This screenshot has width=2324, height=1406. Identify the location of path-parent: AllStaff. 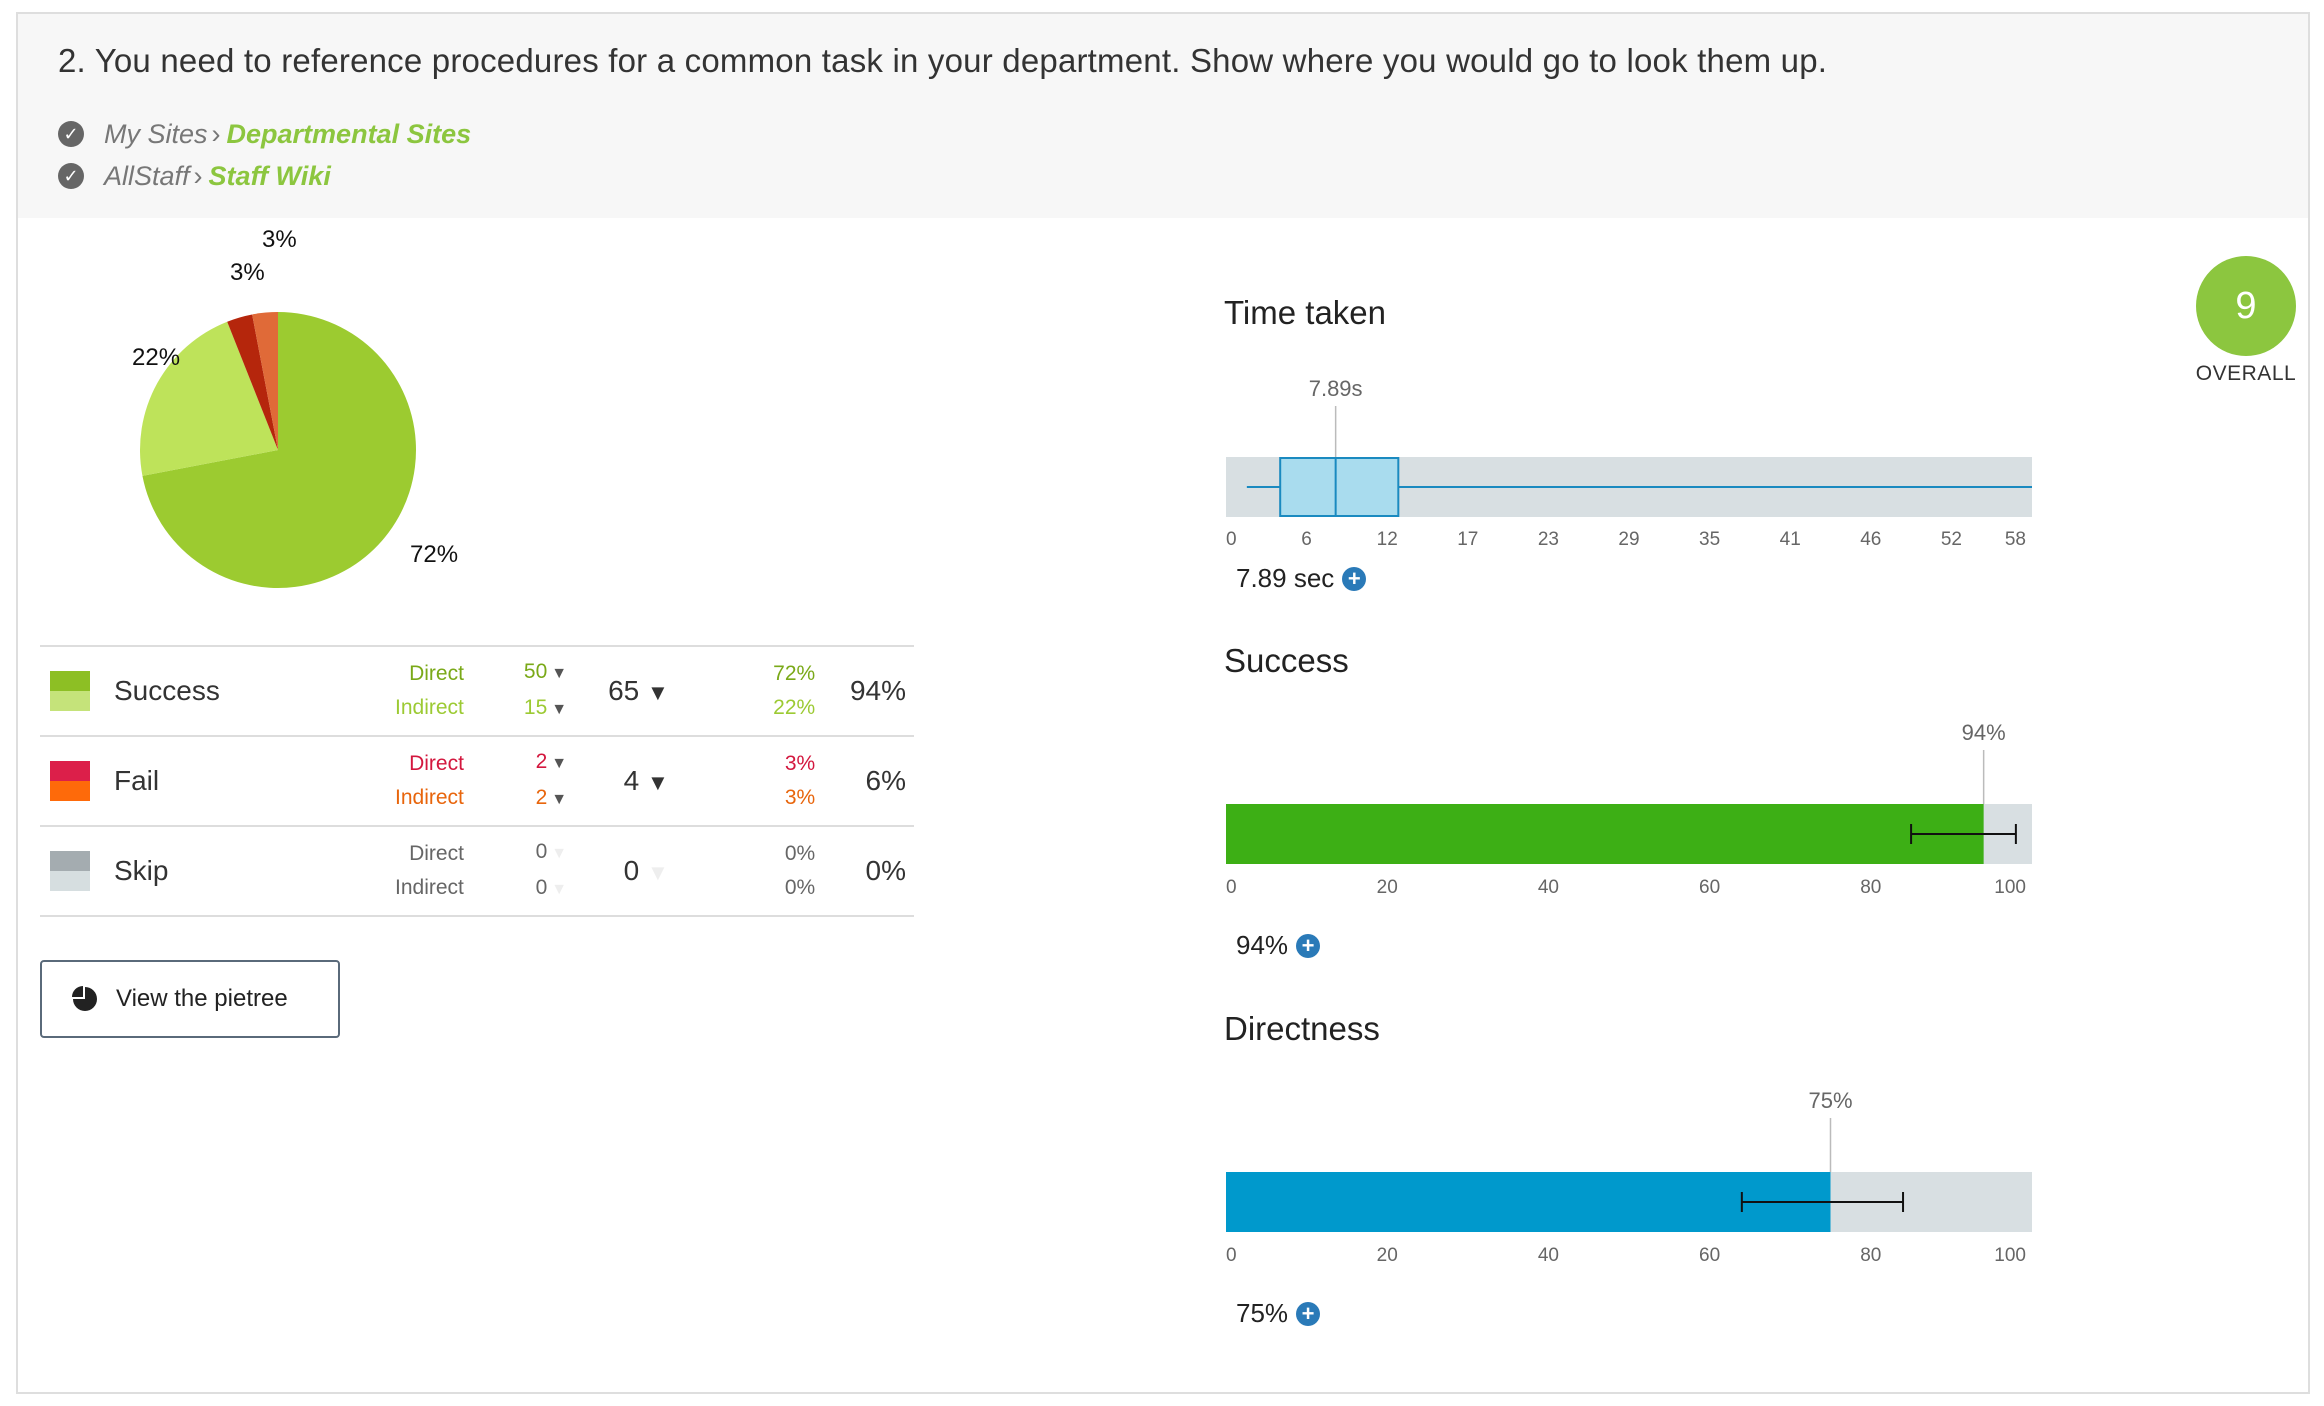
(147, 175).